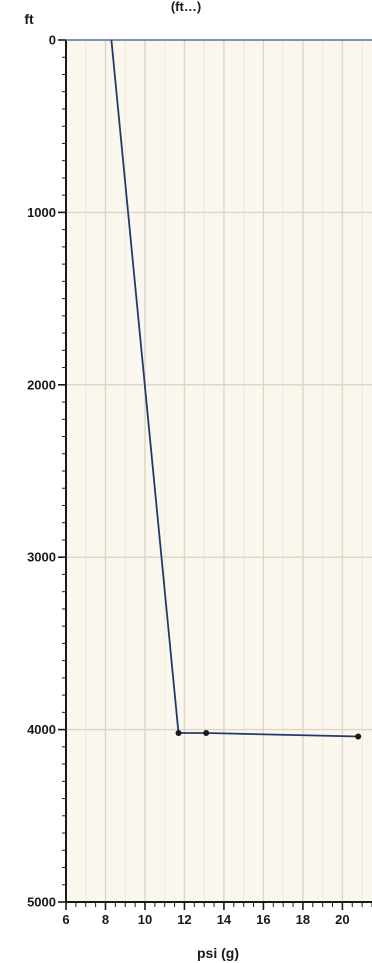 This screenshot has width=372, height=963. What do you see at coordinates (186, 7) in the screenshot?
I see `header-fragment: (ft…)` at bounding box center [186, 7].